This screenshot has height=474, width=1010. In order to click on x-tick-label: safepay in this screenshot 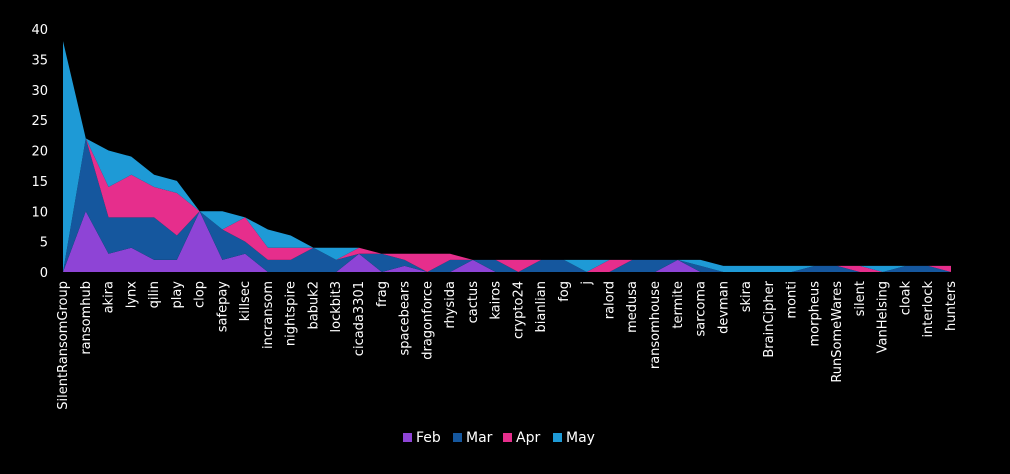, I will do `click(222, 307)`.